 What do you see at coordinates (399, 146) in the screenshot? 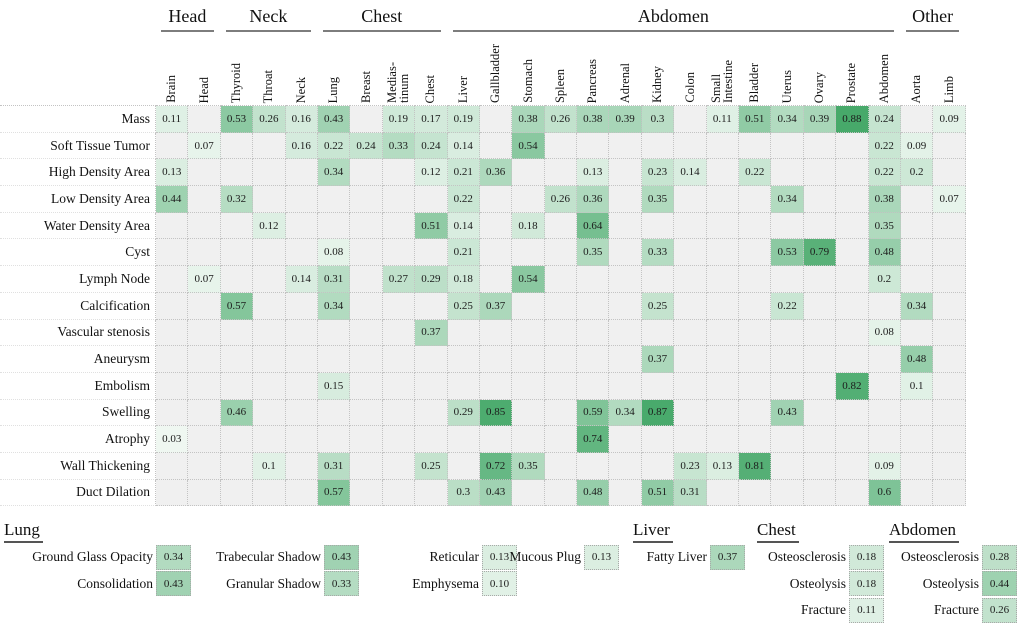
I see `heatmap-cell: 0.33` at bounding box center [399, 146].